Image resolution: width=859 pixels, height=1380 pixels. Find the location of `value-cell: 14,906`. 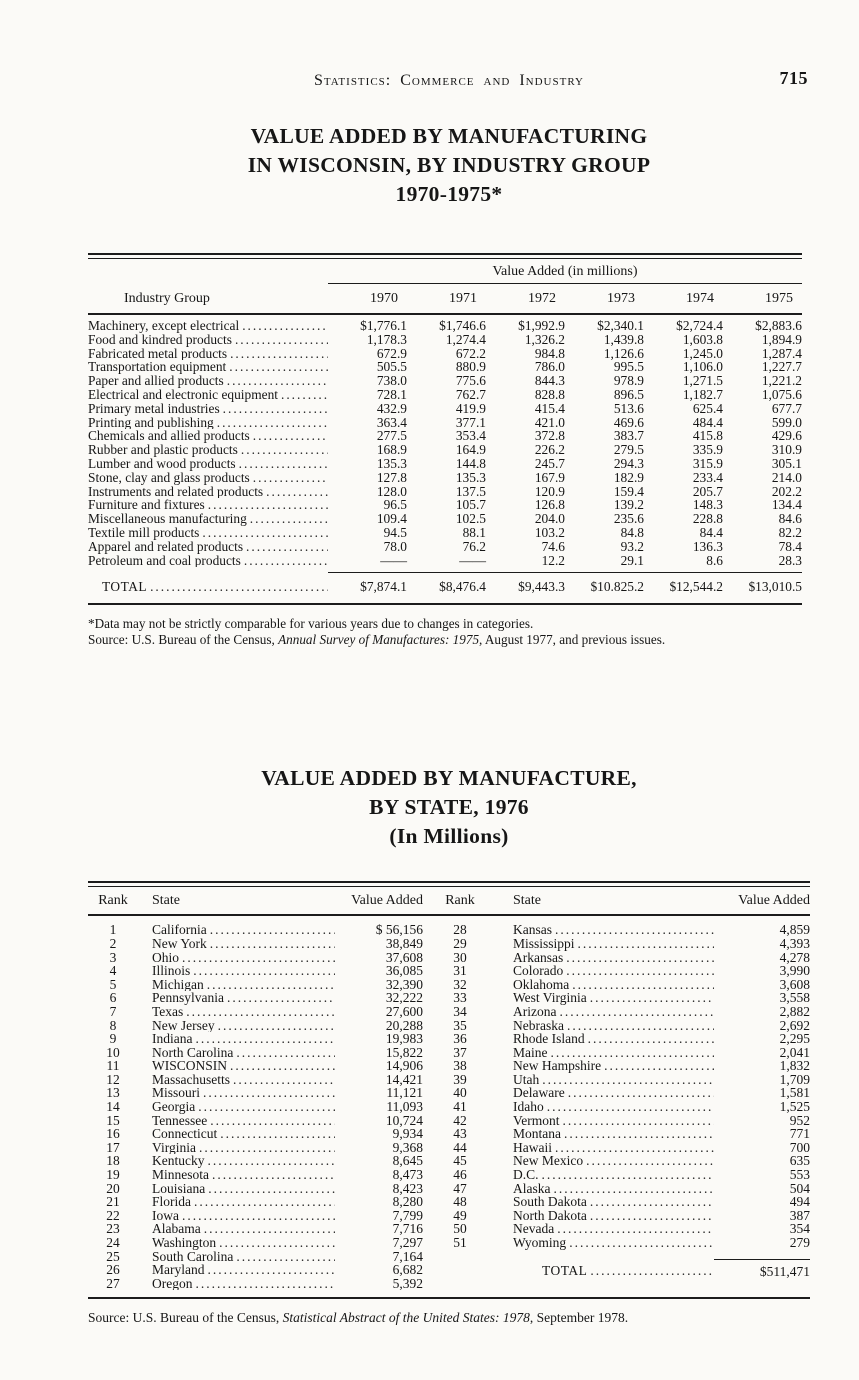

value-cell: 14,906 is located at coordinates (404, 1066).